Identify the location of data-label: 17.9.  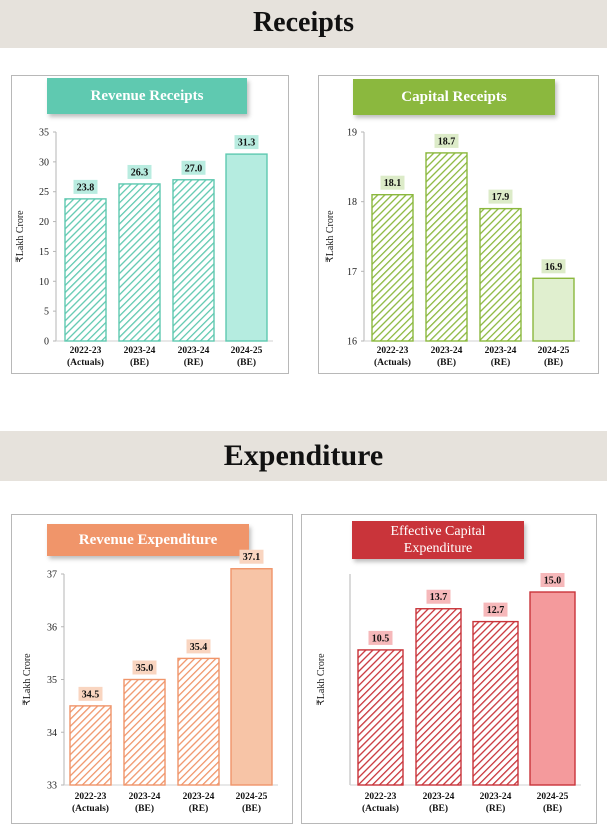
(501, 197).